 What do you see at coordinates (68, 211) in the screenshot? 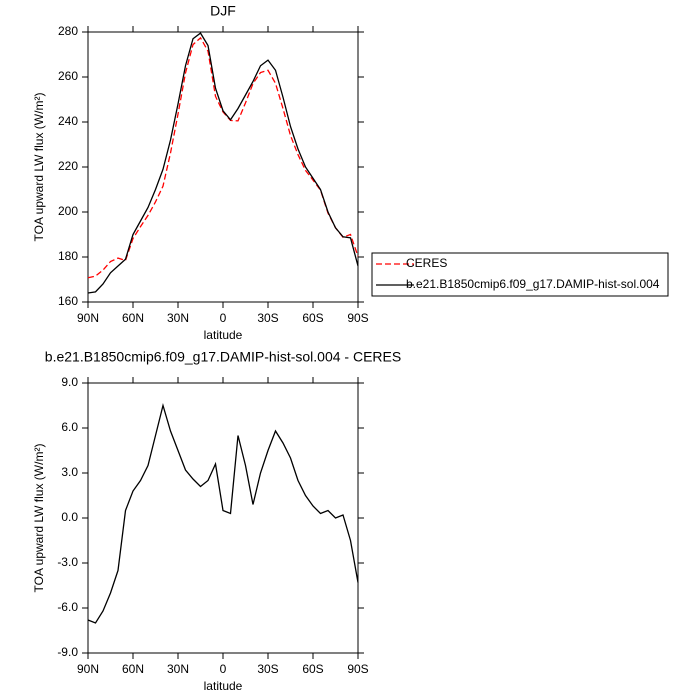
I see `y-tick-label: 200` at bounding box center [68, 211].